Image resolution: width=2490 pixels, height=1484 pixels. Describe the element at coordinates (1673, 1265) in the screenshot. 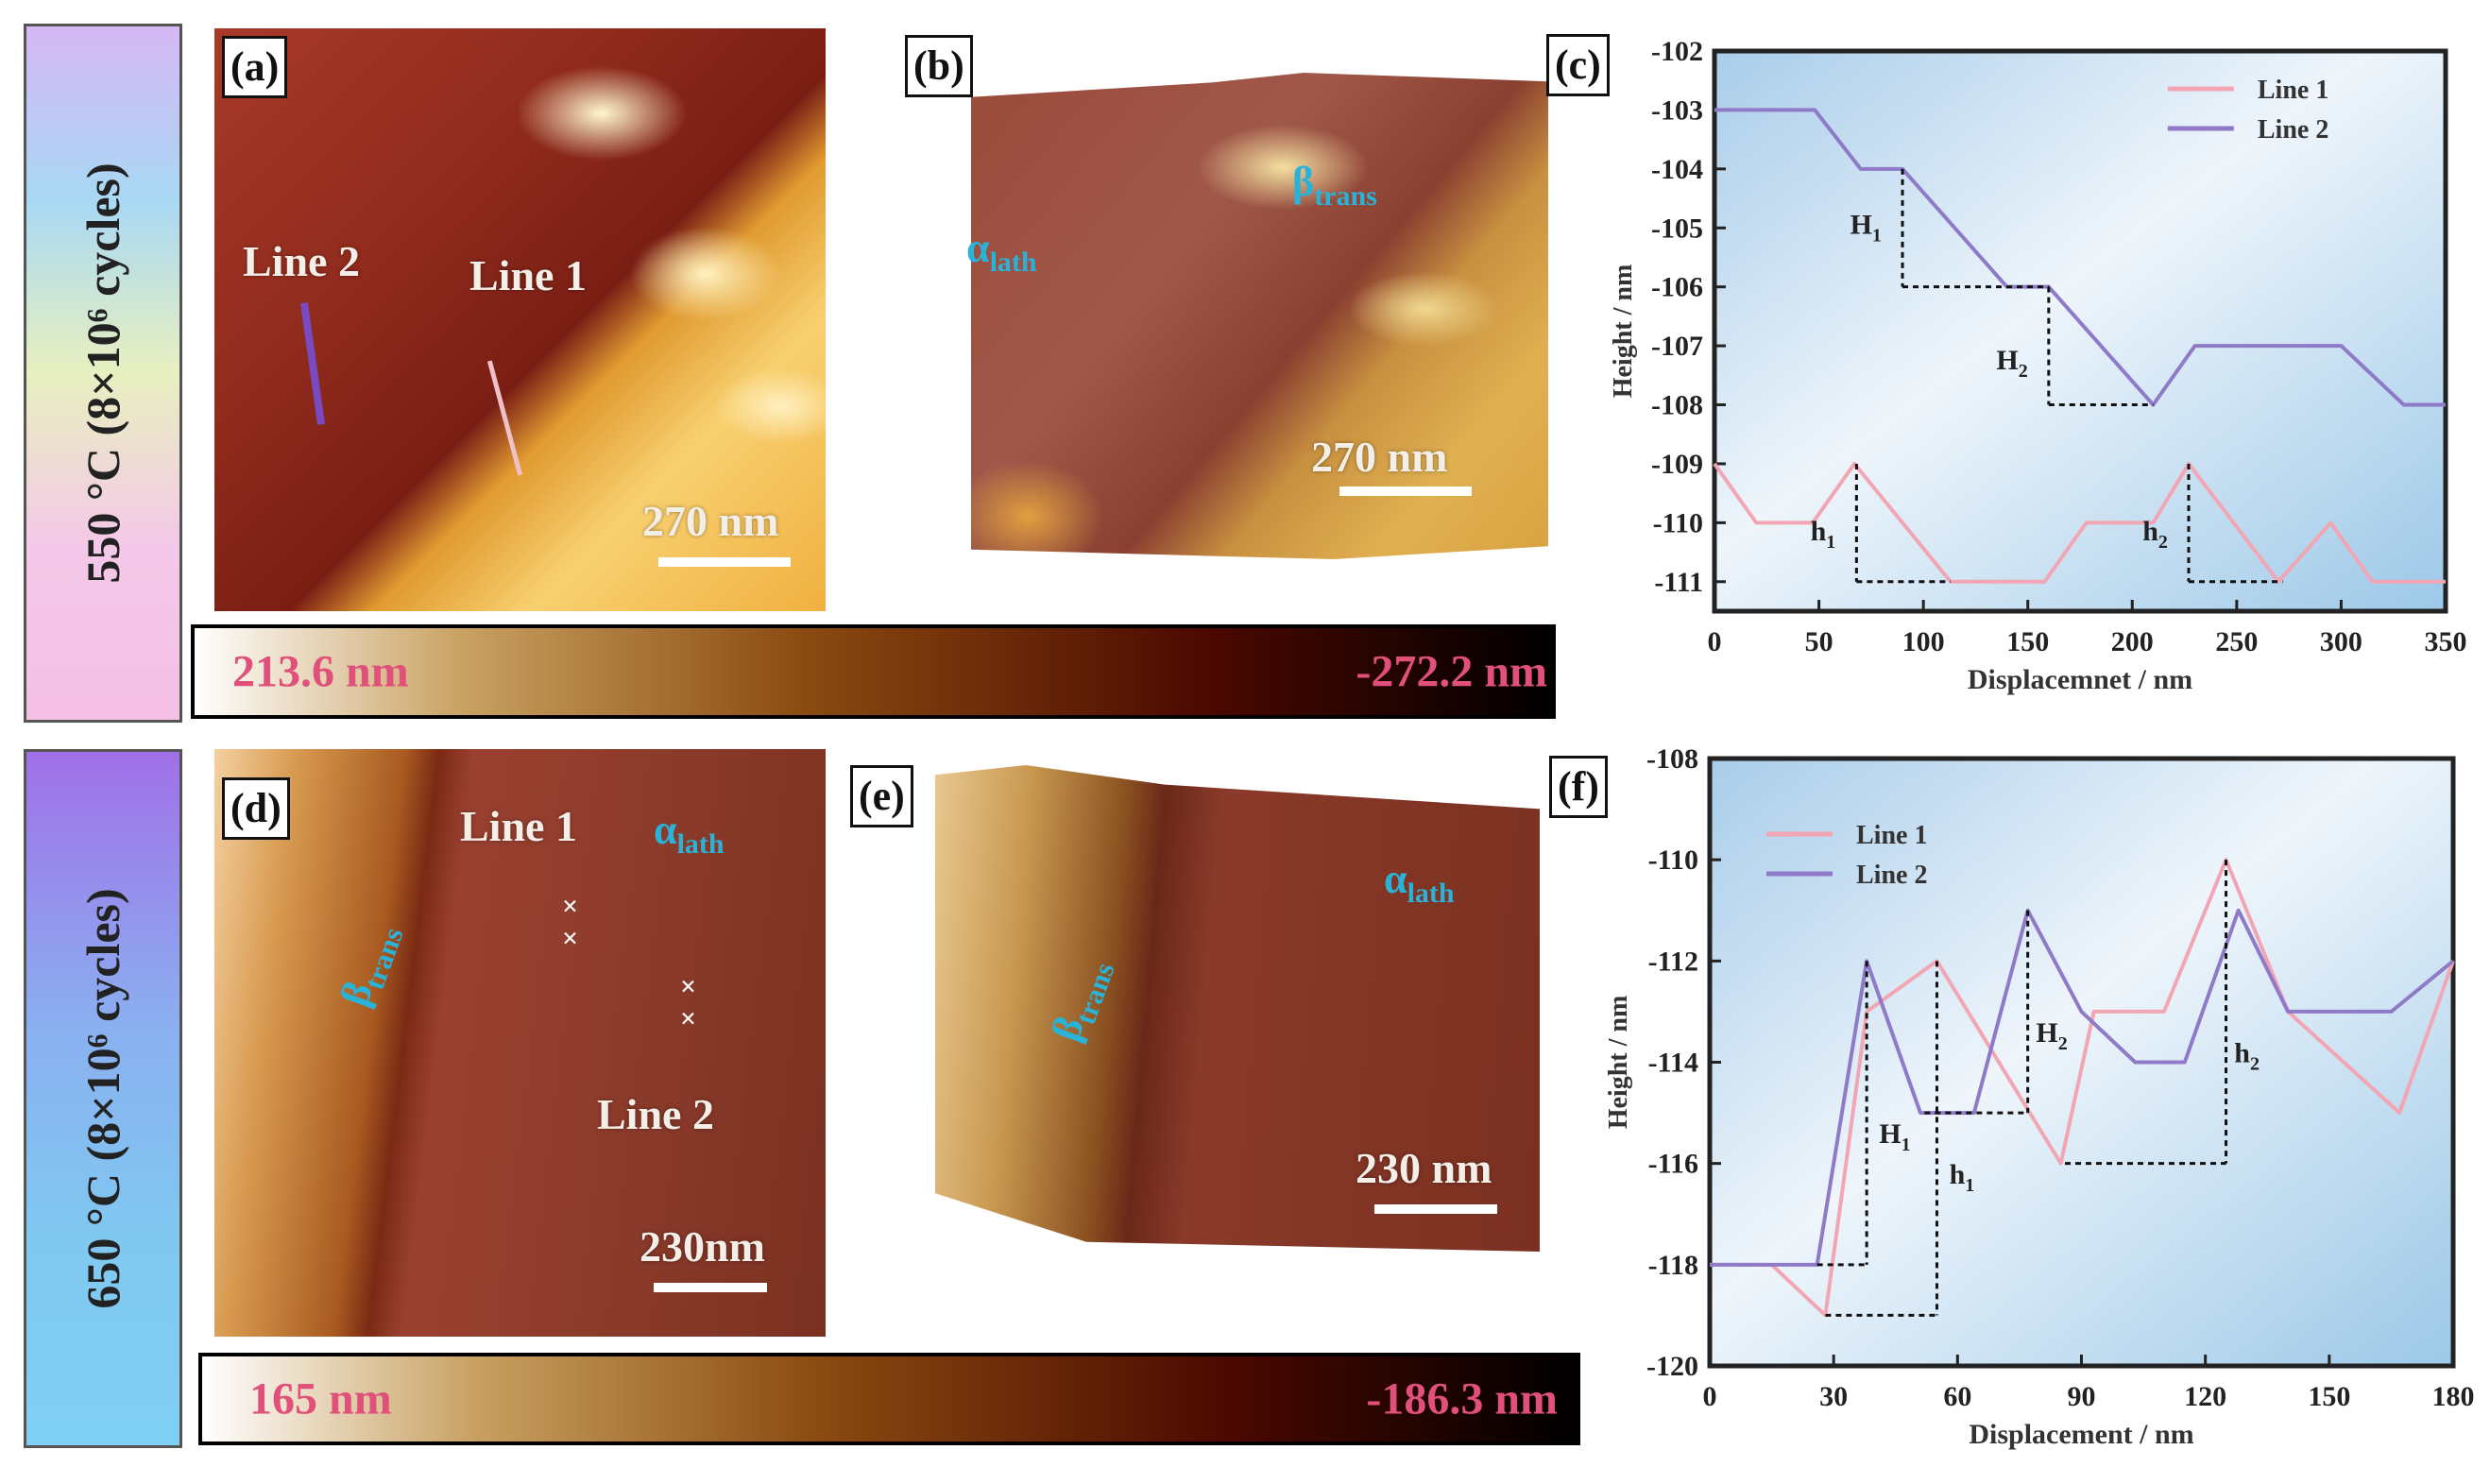

I see `y-tick-label: -118` at that location.